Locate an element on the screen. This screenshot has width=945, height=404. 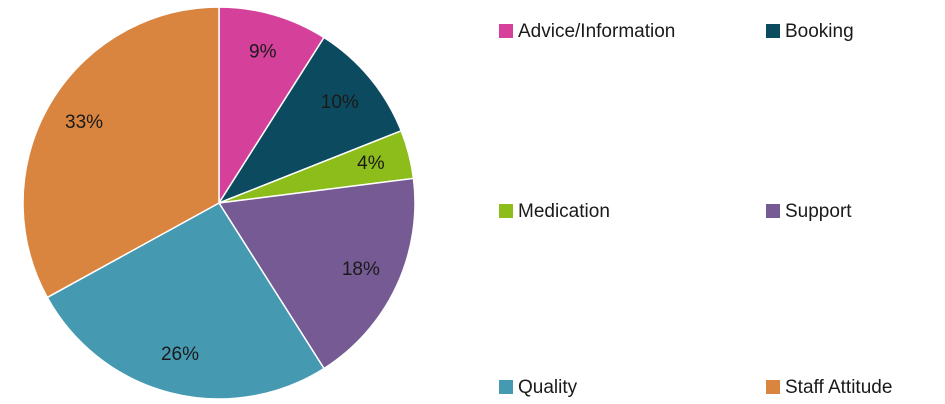
data-label: 26% is located at coordinates (180, 354).